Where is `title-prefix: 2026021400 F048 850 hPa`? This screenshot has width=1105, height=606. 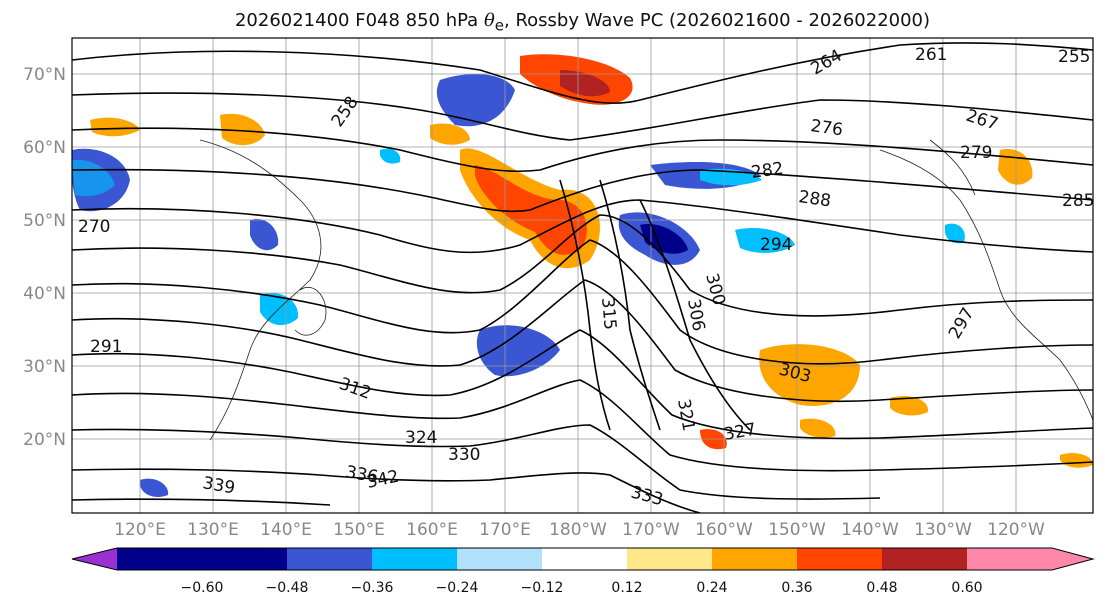 title-prefix: 2026021400 F048 850 hPa is located at coordinates (359, 20).